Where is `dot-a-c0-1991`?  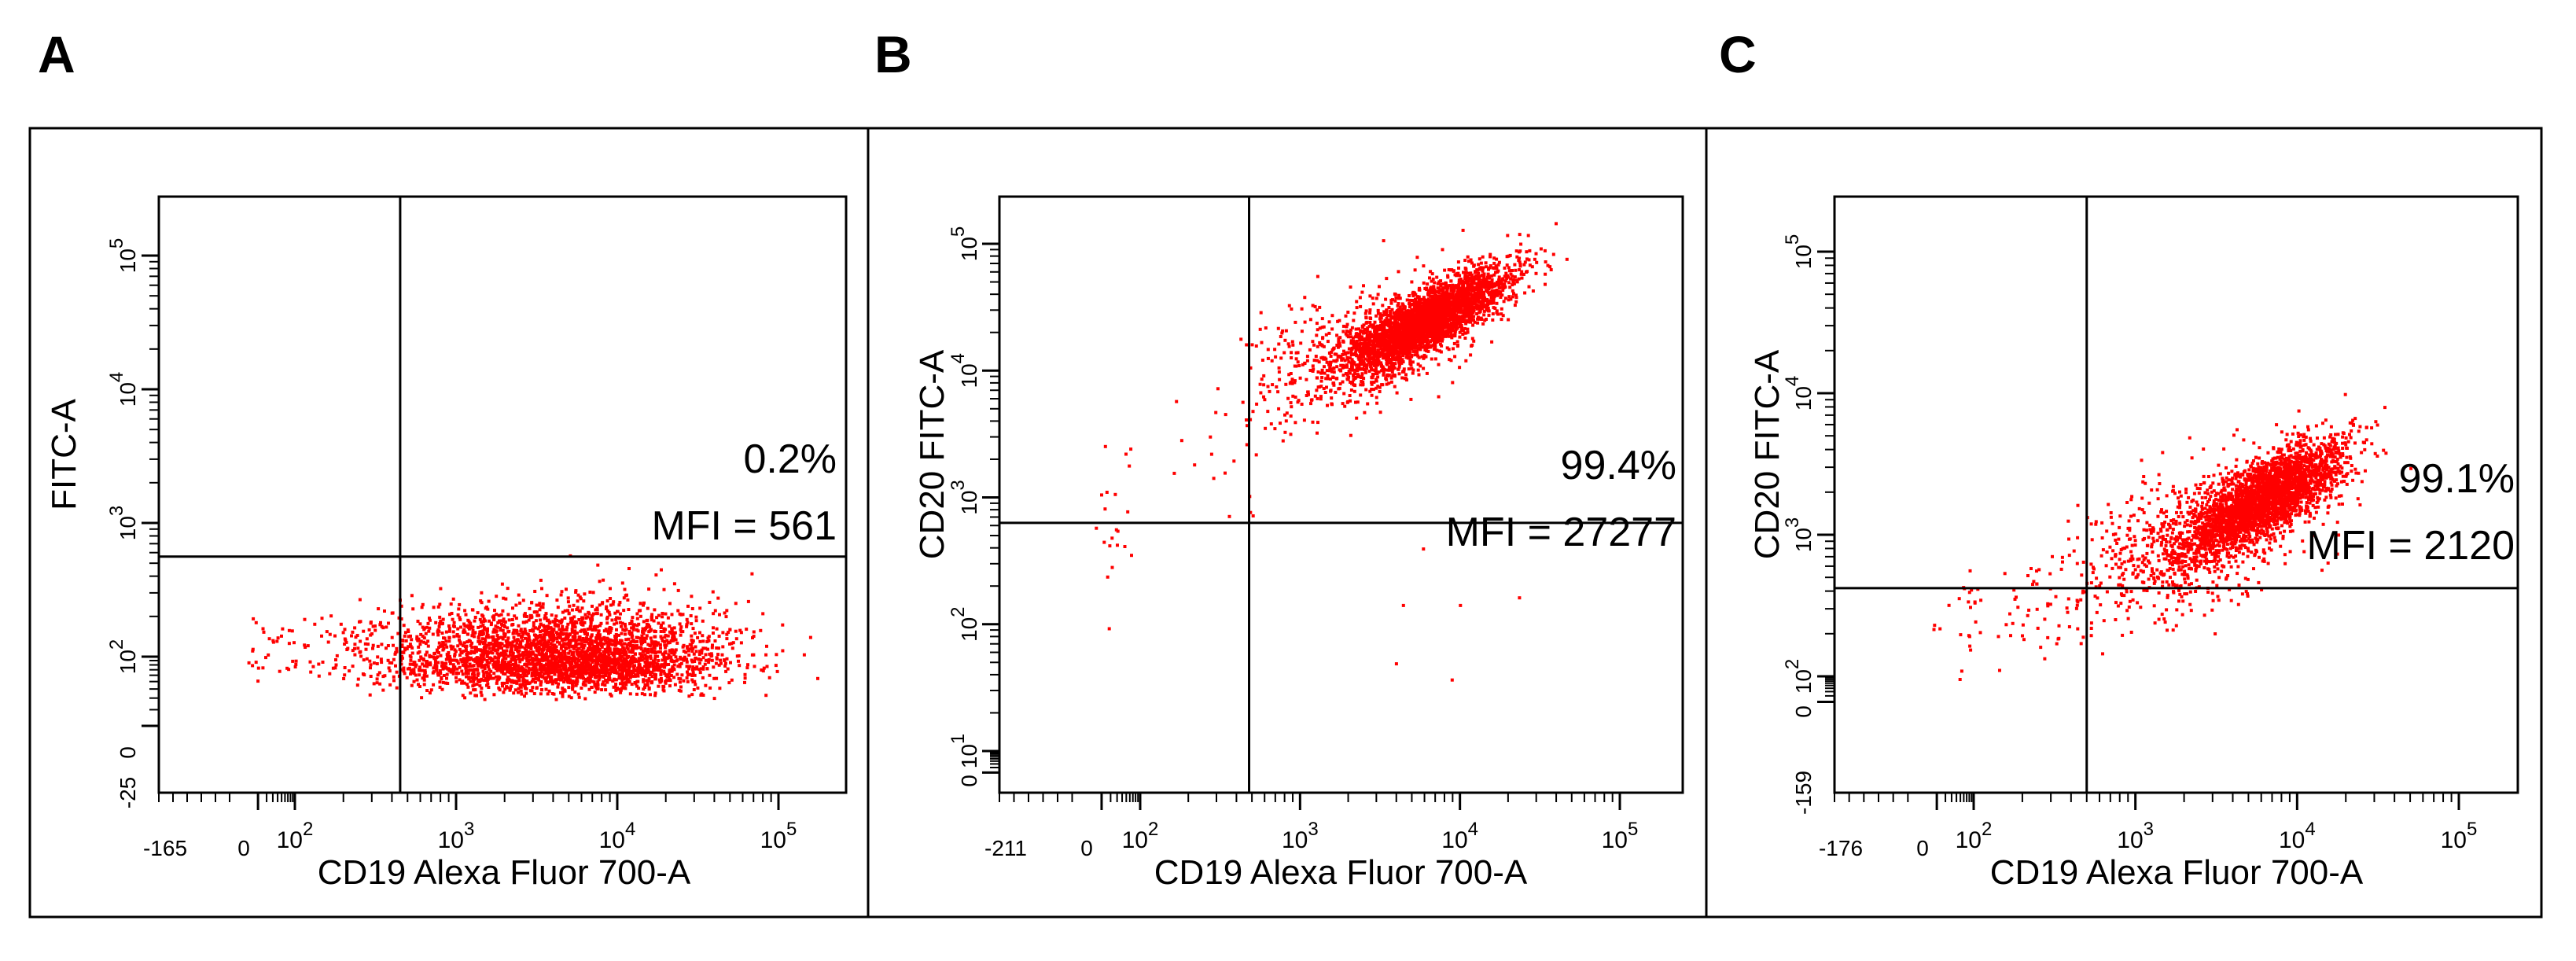
dot-a-c0-1991 is located at coordinates (652, 681).